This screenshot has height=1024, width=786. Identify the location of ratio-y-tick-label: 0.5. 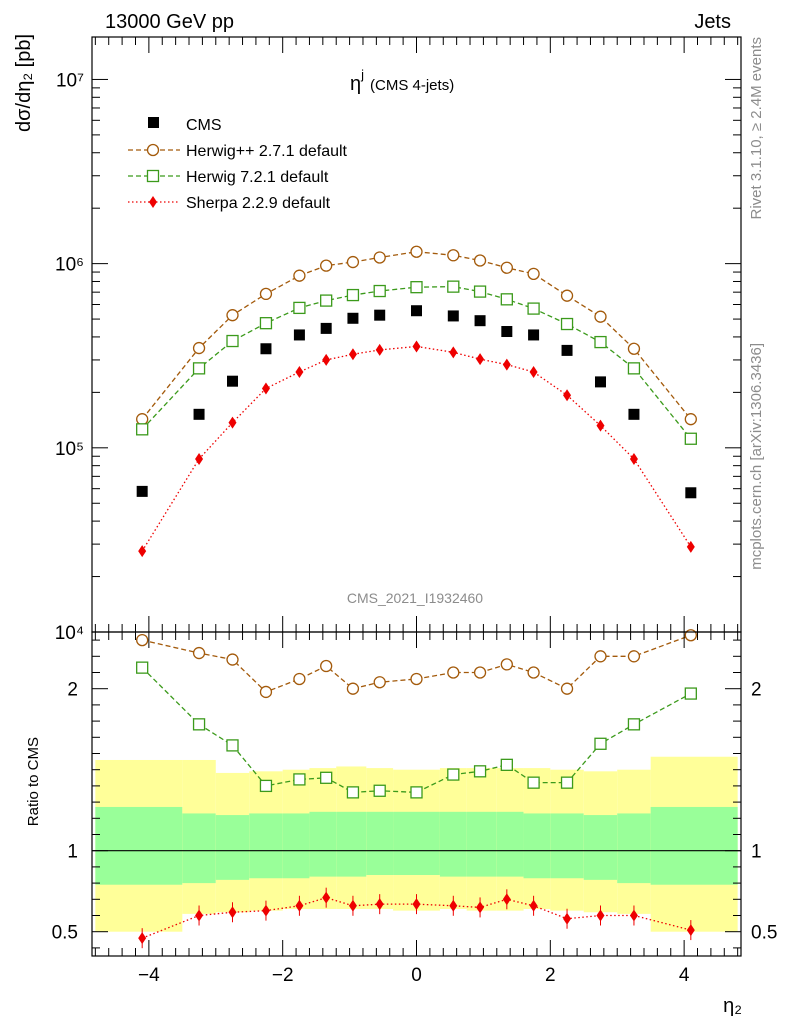
(764, 933).